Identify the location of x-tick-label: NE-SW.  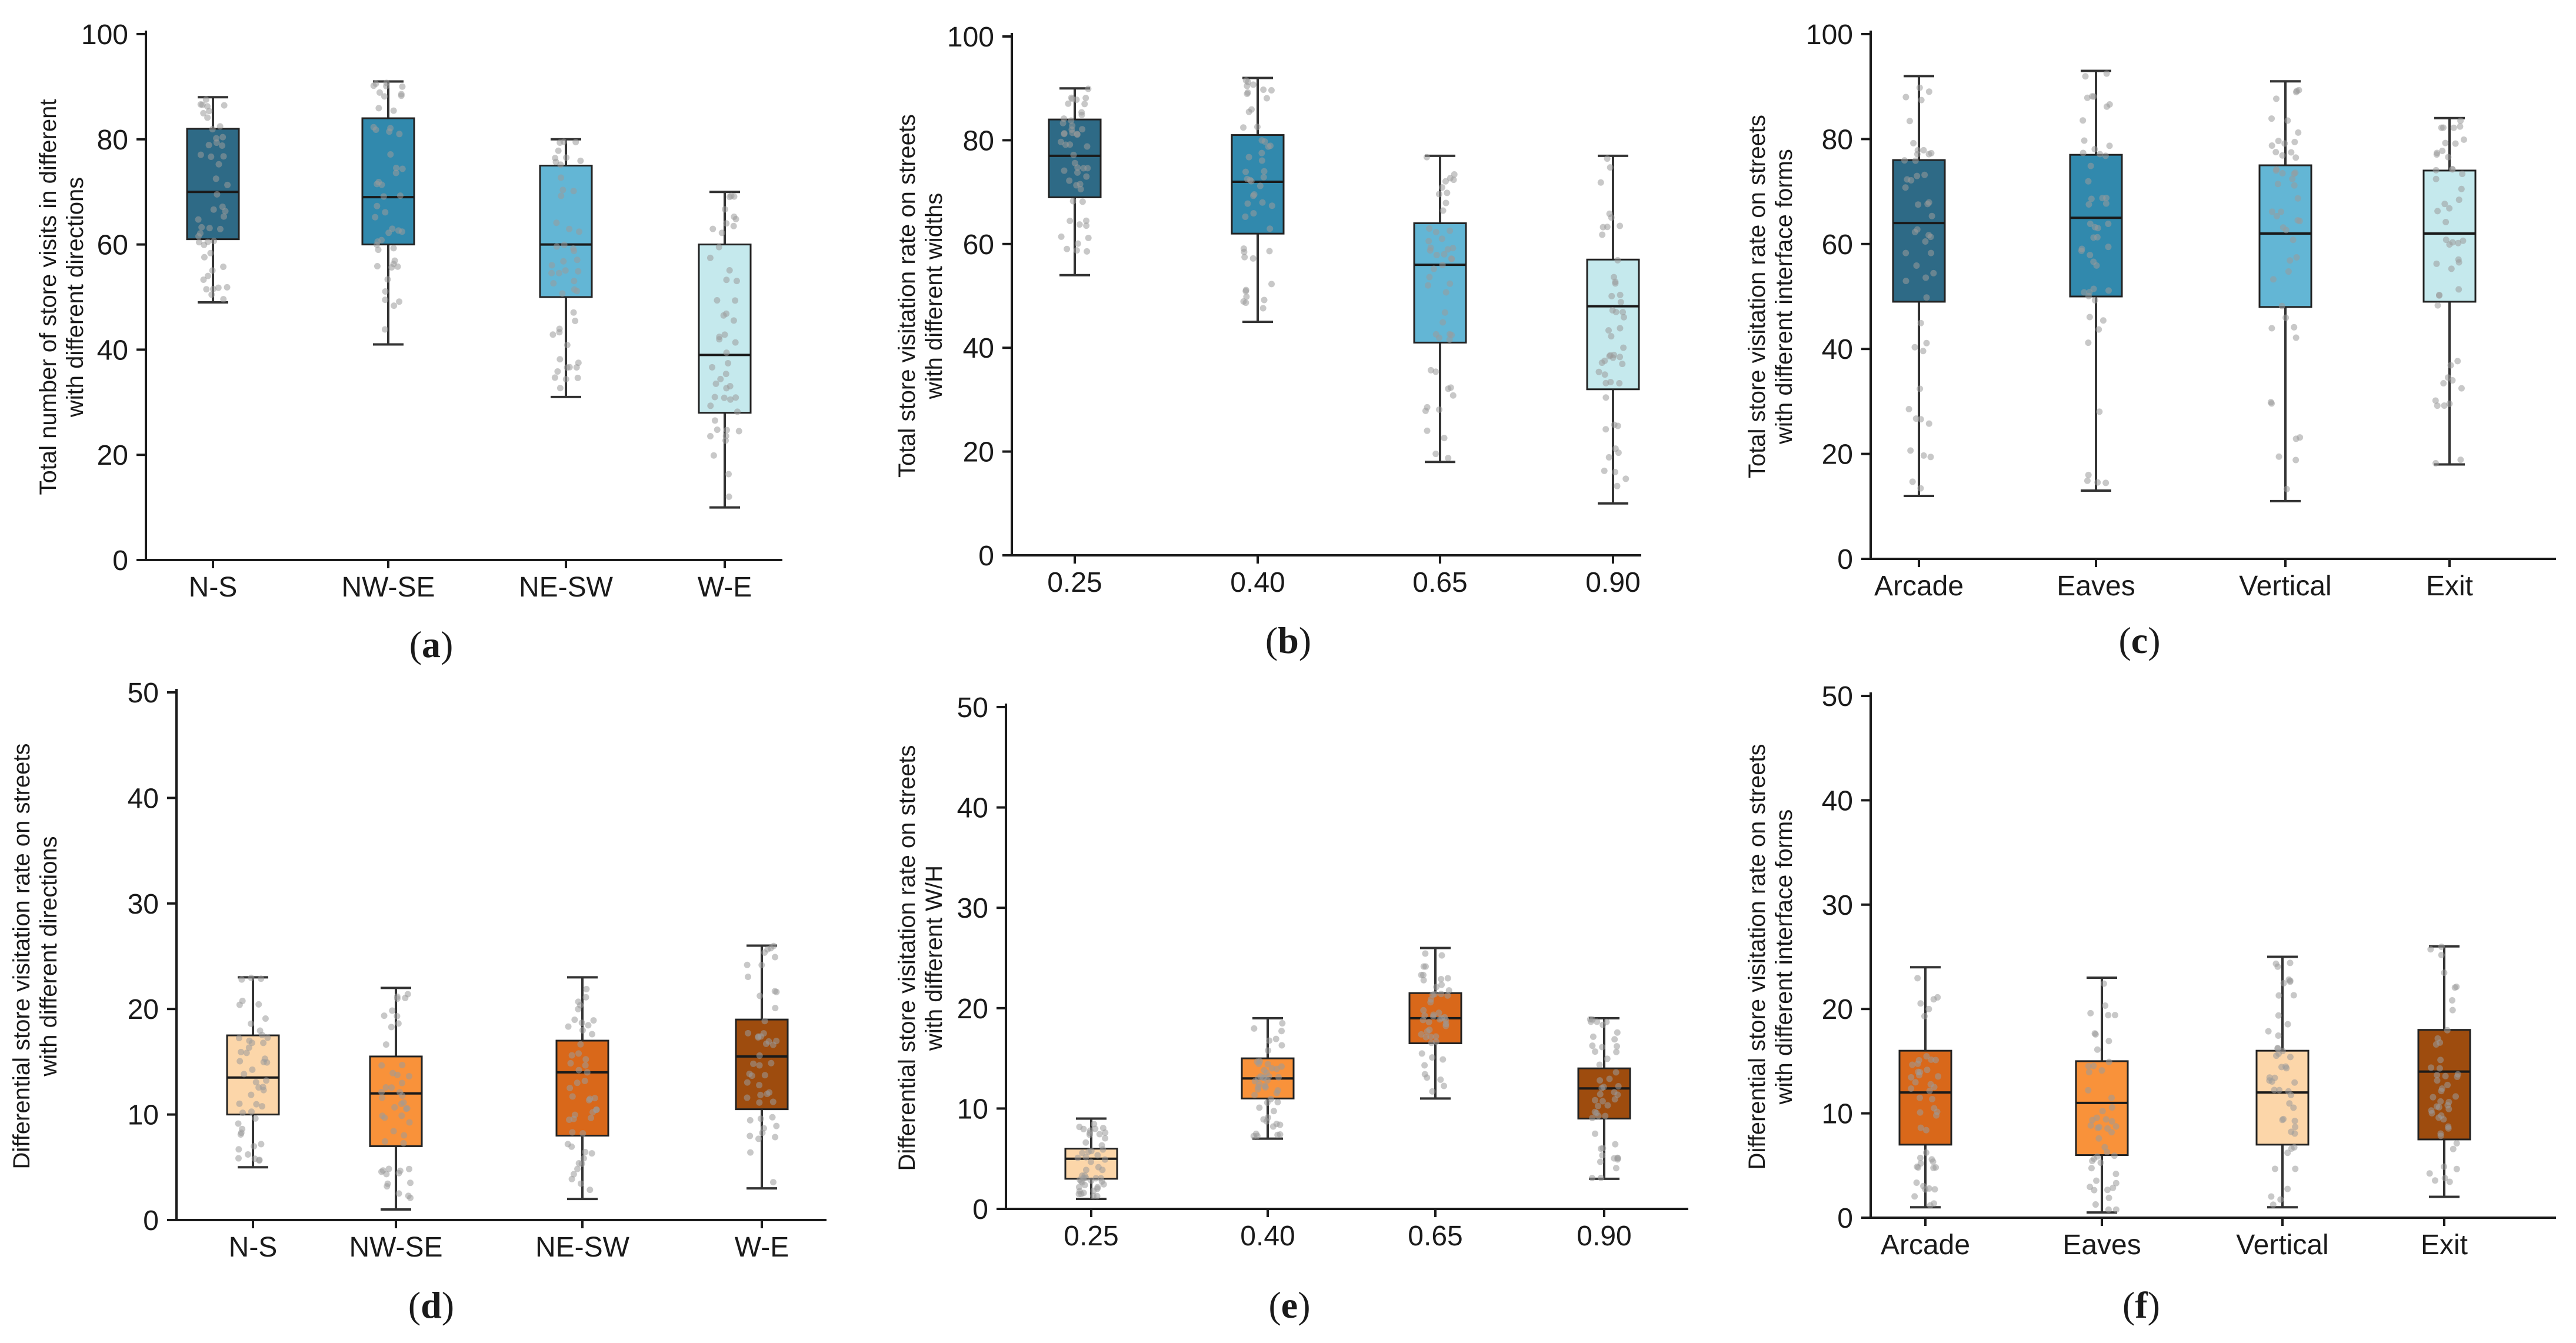
(566, 587).